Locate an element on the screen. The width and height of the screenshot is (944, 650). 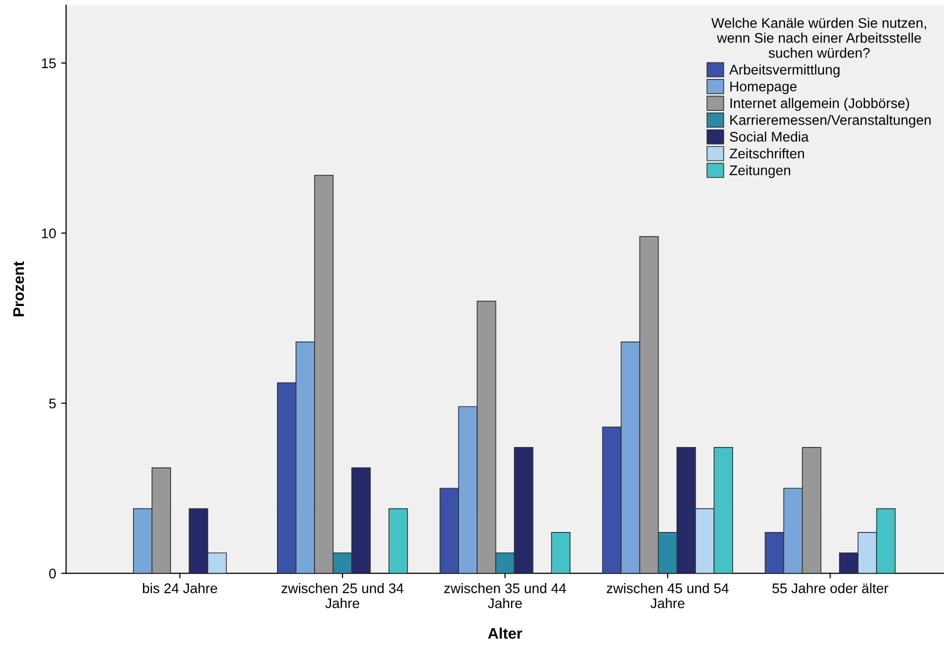
y-tick-label: 5 is located at coordinates (52, 403).